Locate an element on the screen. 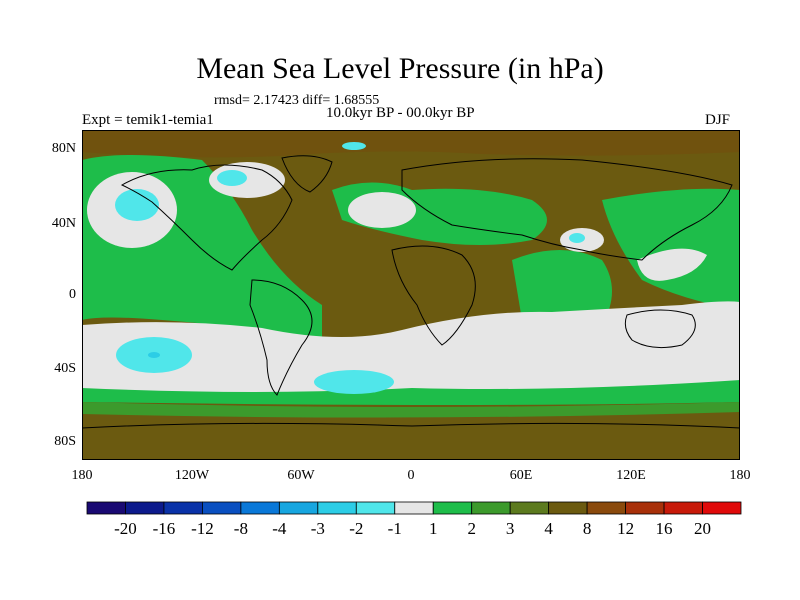 The image size is (800, 600). field-cyan-satl is located at coordinates (354, 382).